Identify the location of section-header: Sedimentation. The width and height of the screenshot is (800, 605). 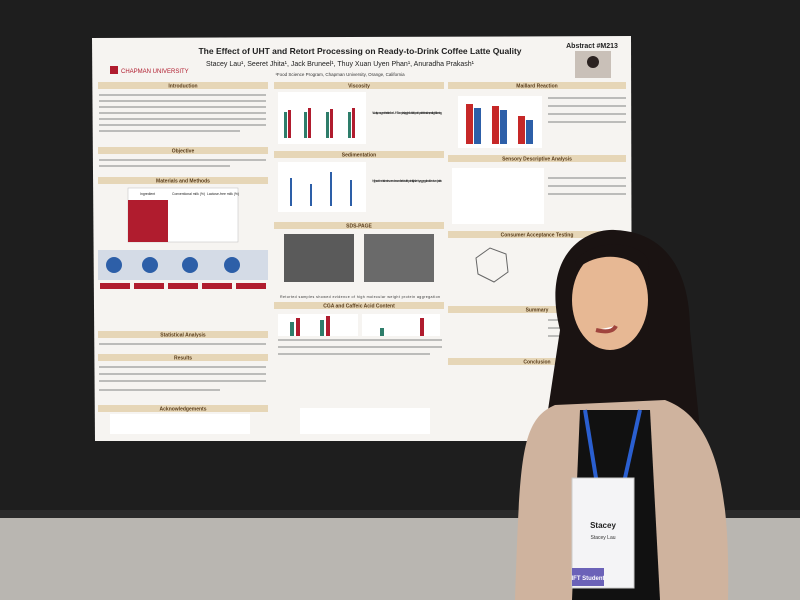
(359, 156).